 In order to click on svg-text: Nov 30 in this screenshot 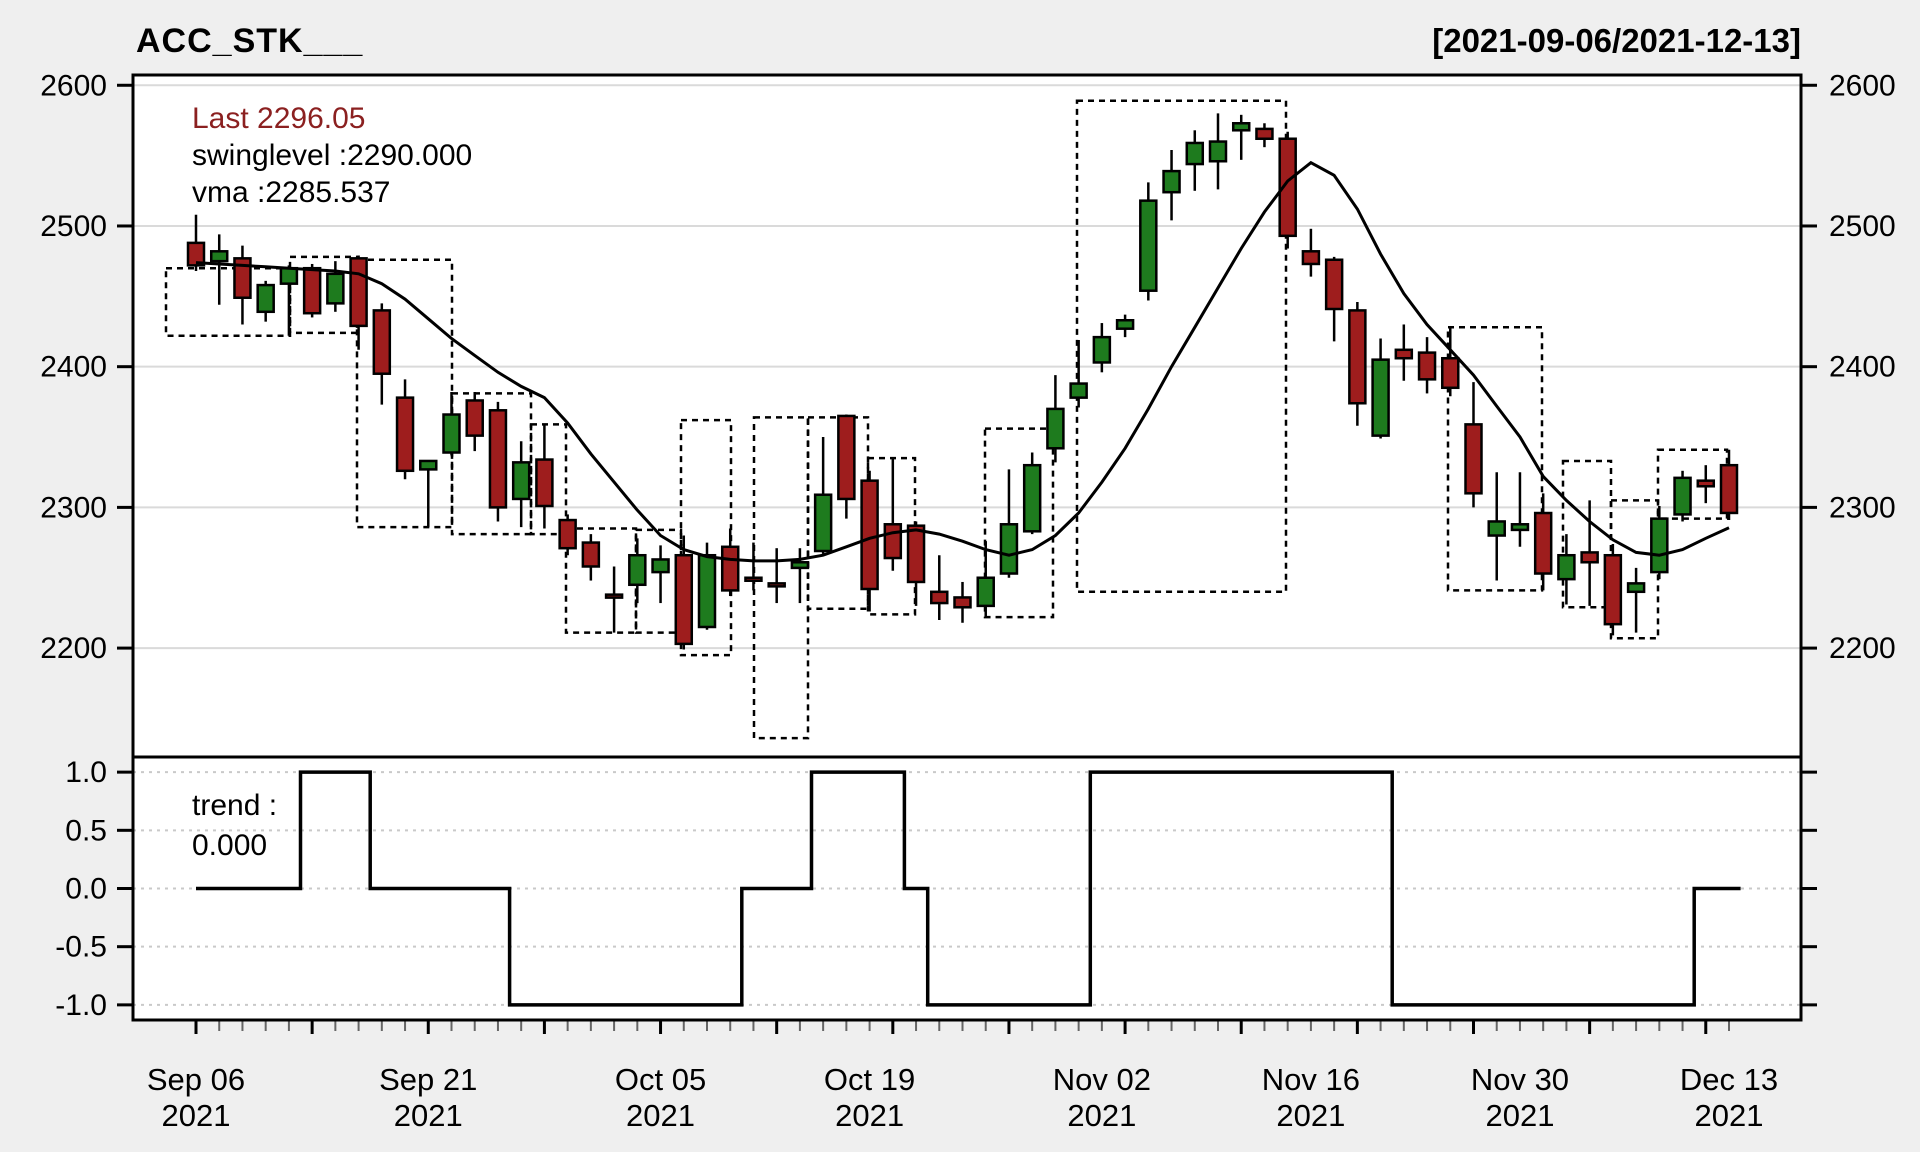, I will do `click(1520, 1079)`.